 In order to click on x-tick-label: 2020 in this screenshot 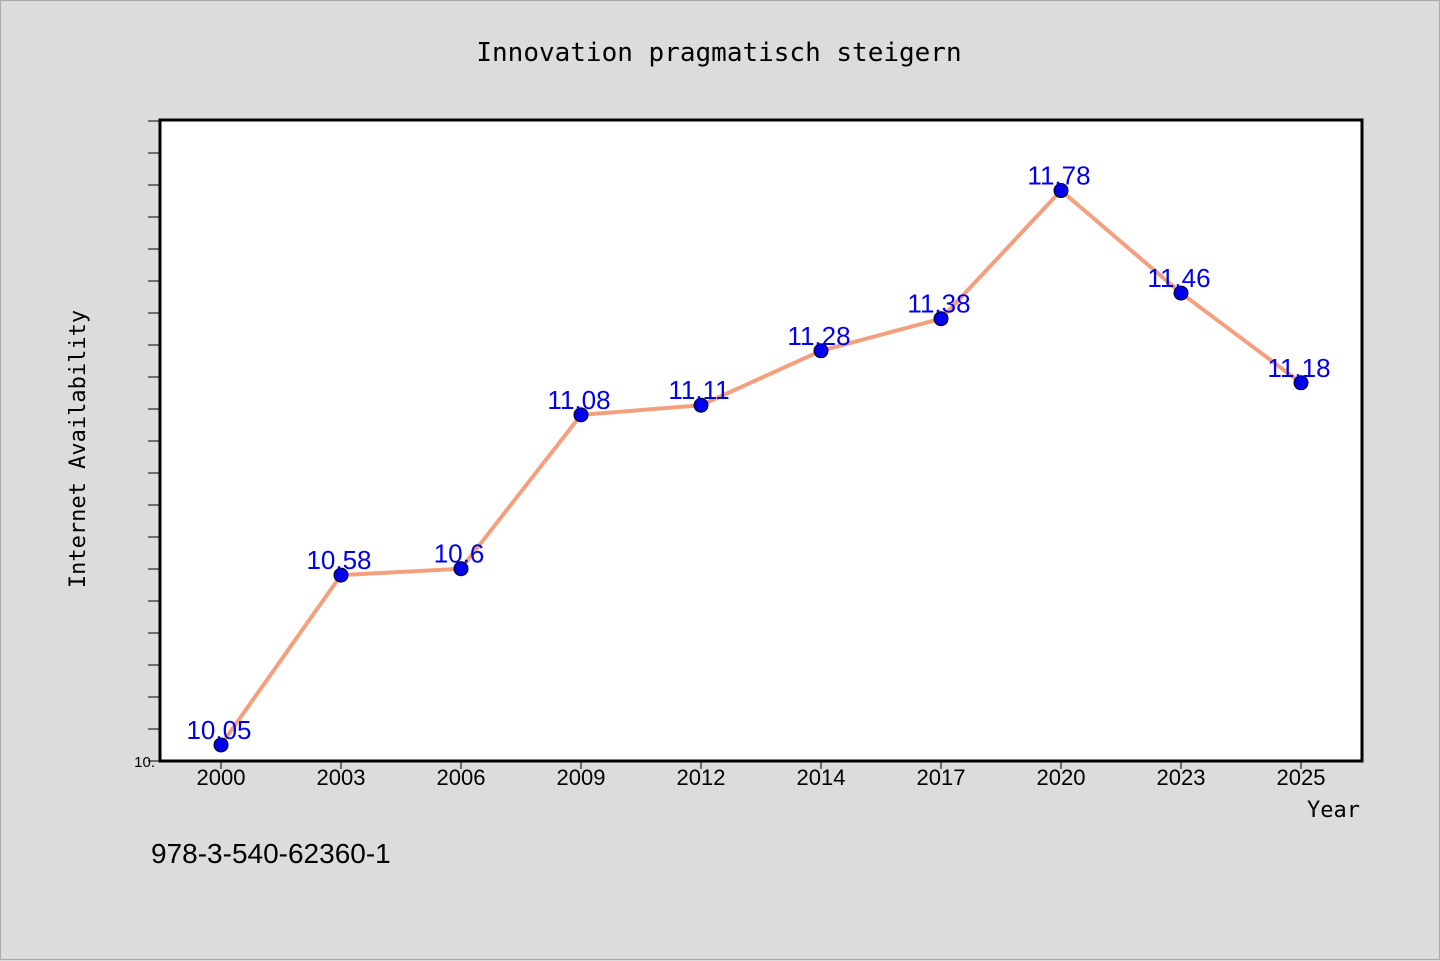, I will do `click(1061, 777)`.